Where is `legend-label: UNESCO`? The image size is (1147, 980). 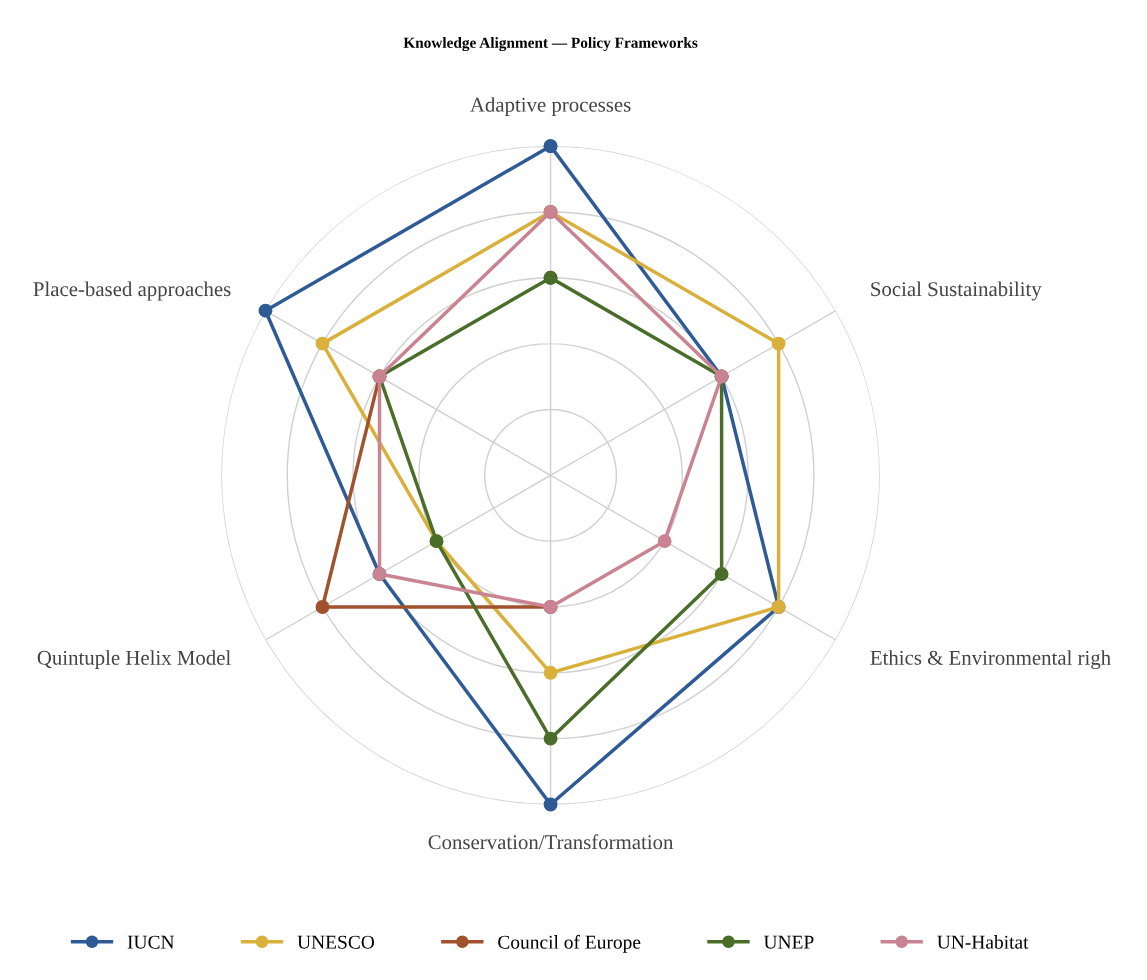 legend-label: UNESCO is located at coordinates (336, 942).